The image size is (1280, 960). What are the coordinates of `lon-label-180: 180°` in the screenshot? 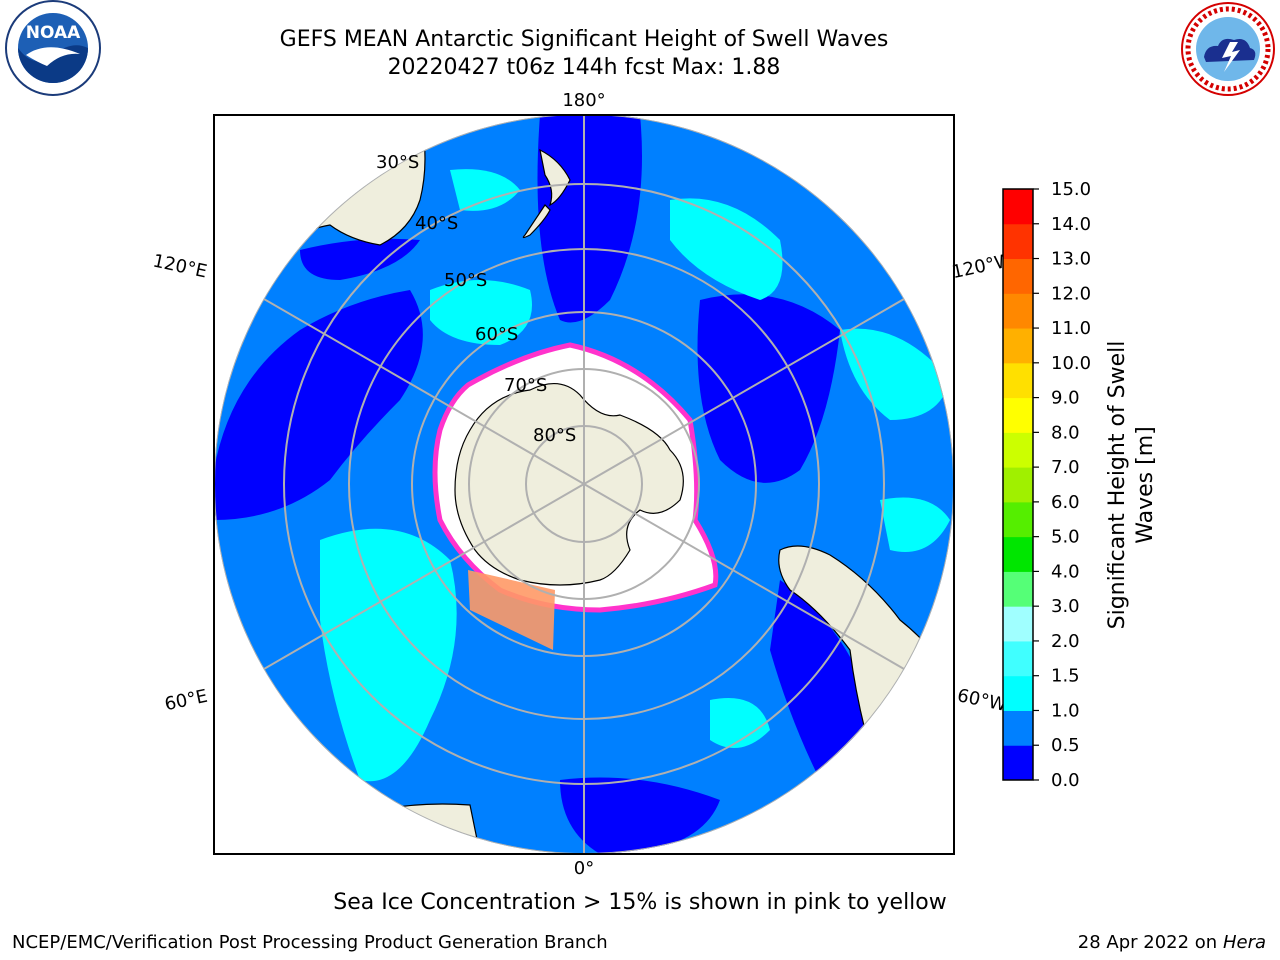 It's located at (583, 100).